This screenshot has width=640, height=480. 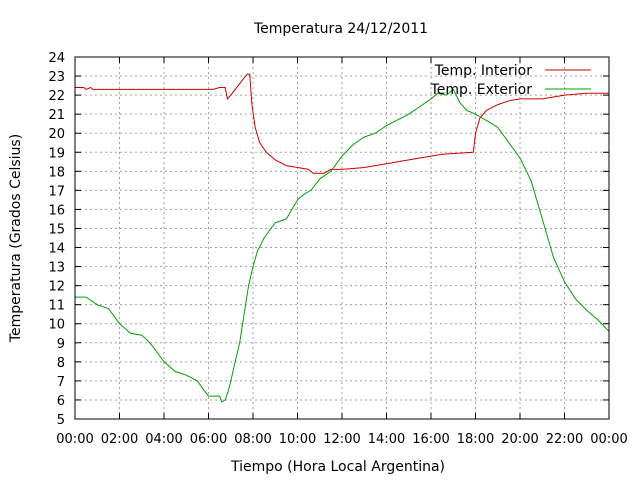 What do you see at coordinates (56, 306) in the screenshot?
I see `y-tick-label: 11` at bounding box center [56, 306].